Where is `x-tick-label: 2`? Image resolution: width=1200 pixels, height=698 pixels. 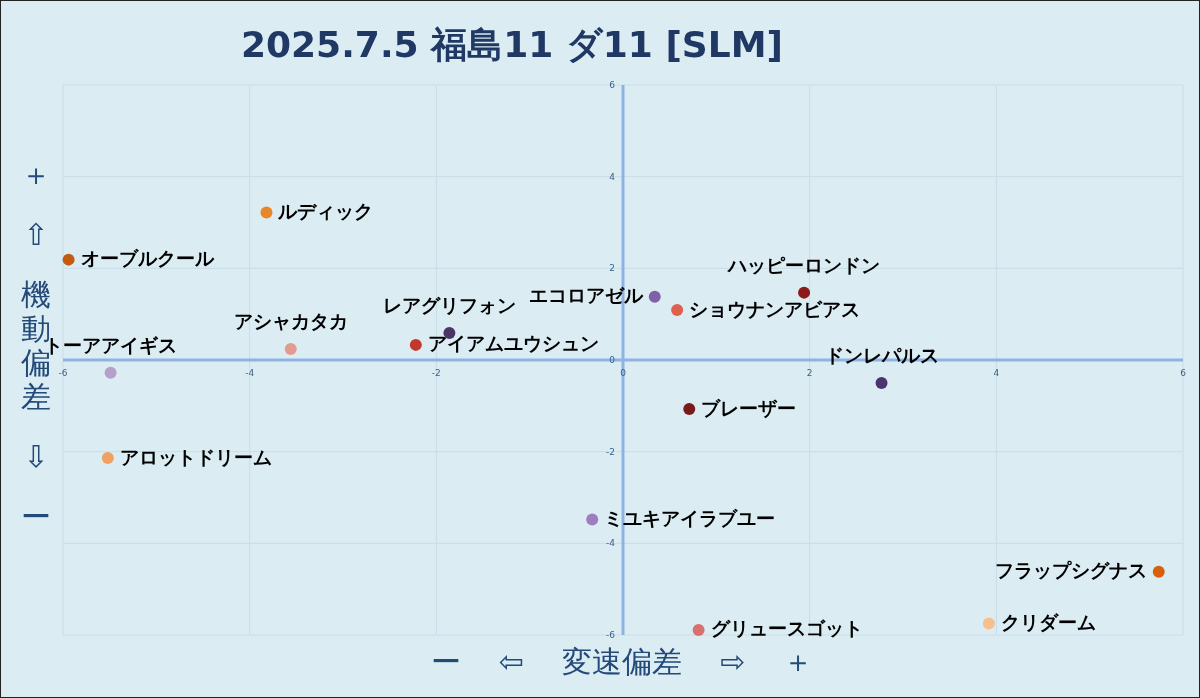 x-tick-label: 2 is located at coordinates (809, 373).